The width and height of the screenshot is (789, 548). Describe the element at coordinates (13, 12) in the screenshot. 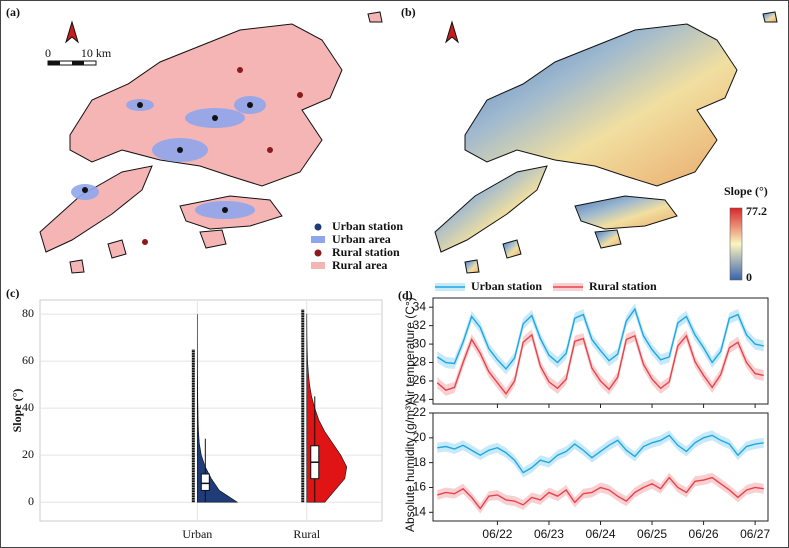

I see `panel-label: (a)` at that location.